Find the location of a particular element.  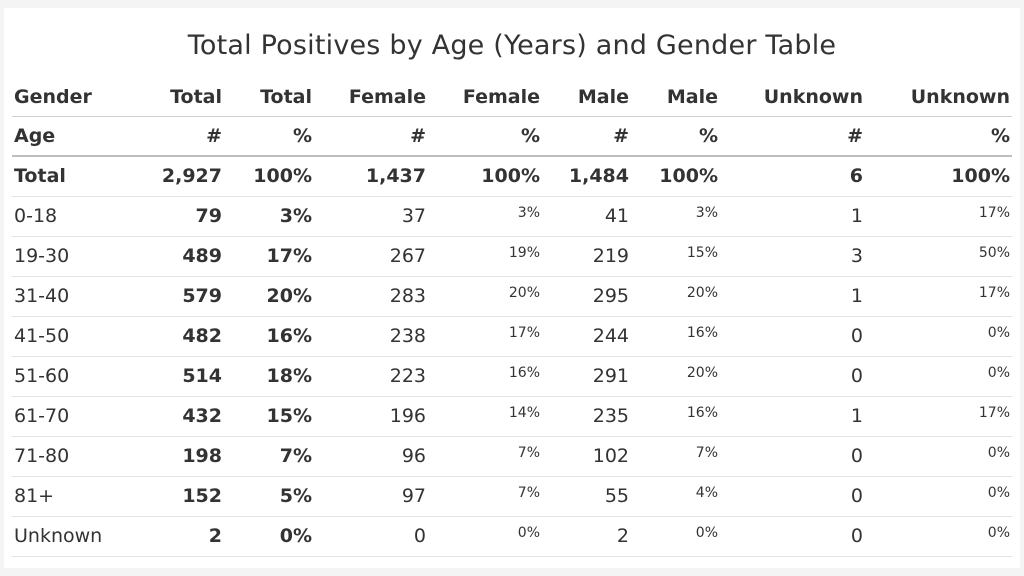

header-unknown-count: Unknown is located at coordinates (813, 96).